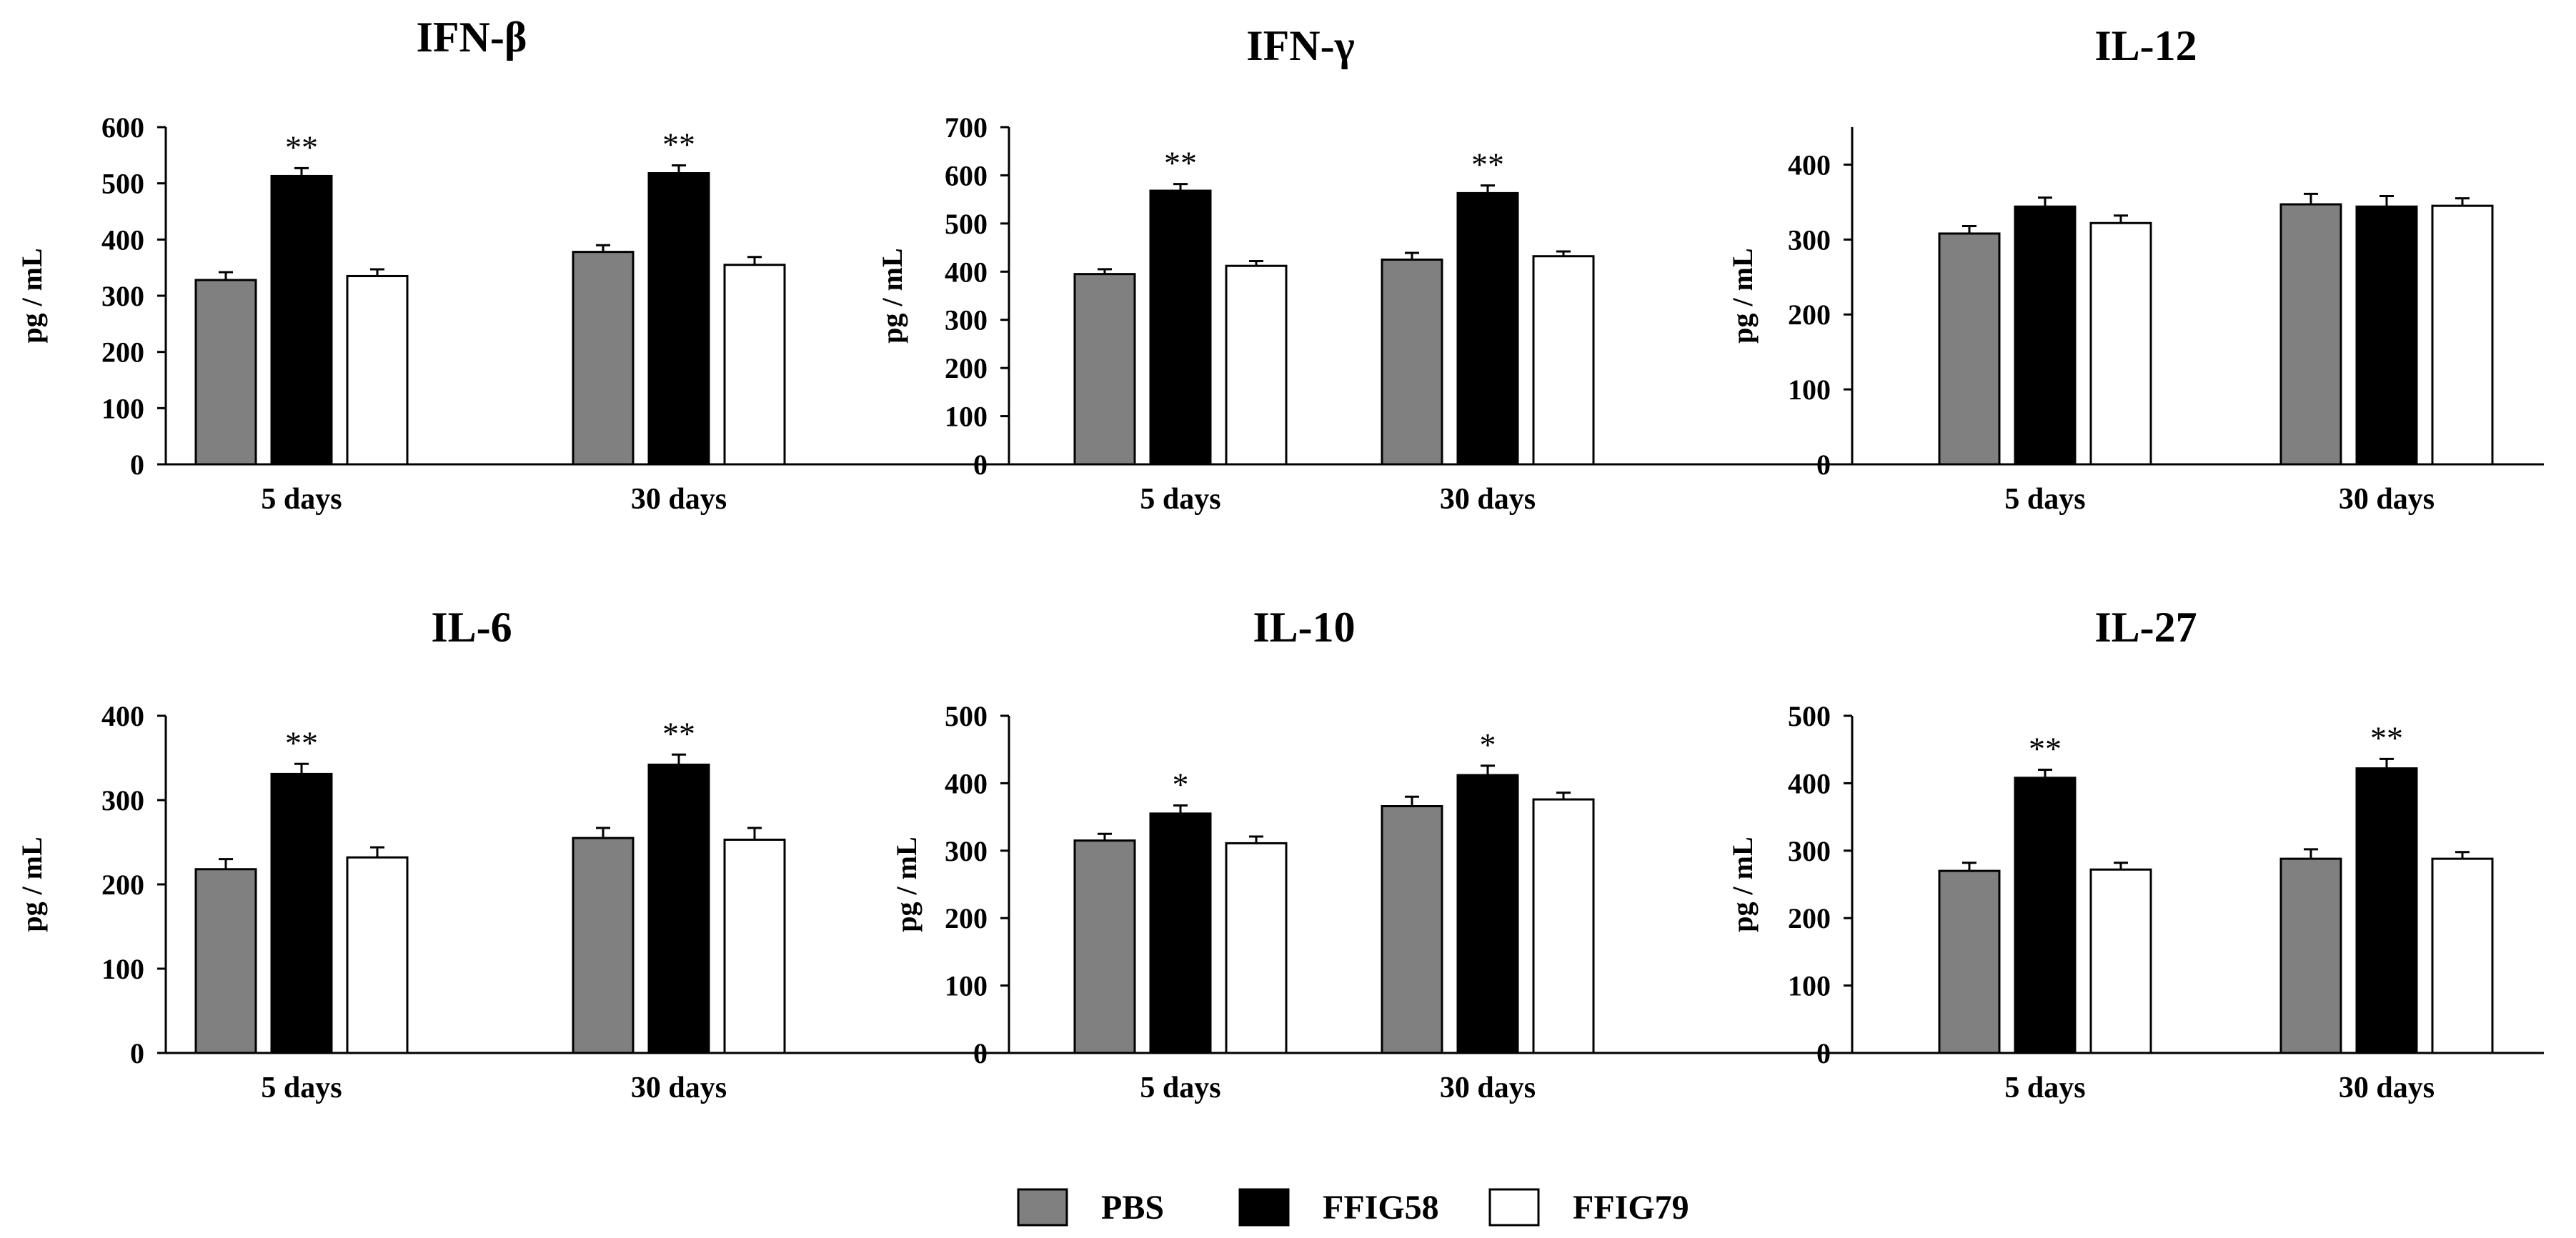 The width and height of the screenshot is (2576, 1238). Describe the element at coordinates (1631, 1208) in the screenshot. I see `legend-label-ffig79: FFIG79` at that location.